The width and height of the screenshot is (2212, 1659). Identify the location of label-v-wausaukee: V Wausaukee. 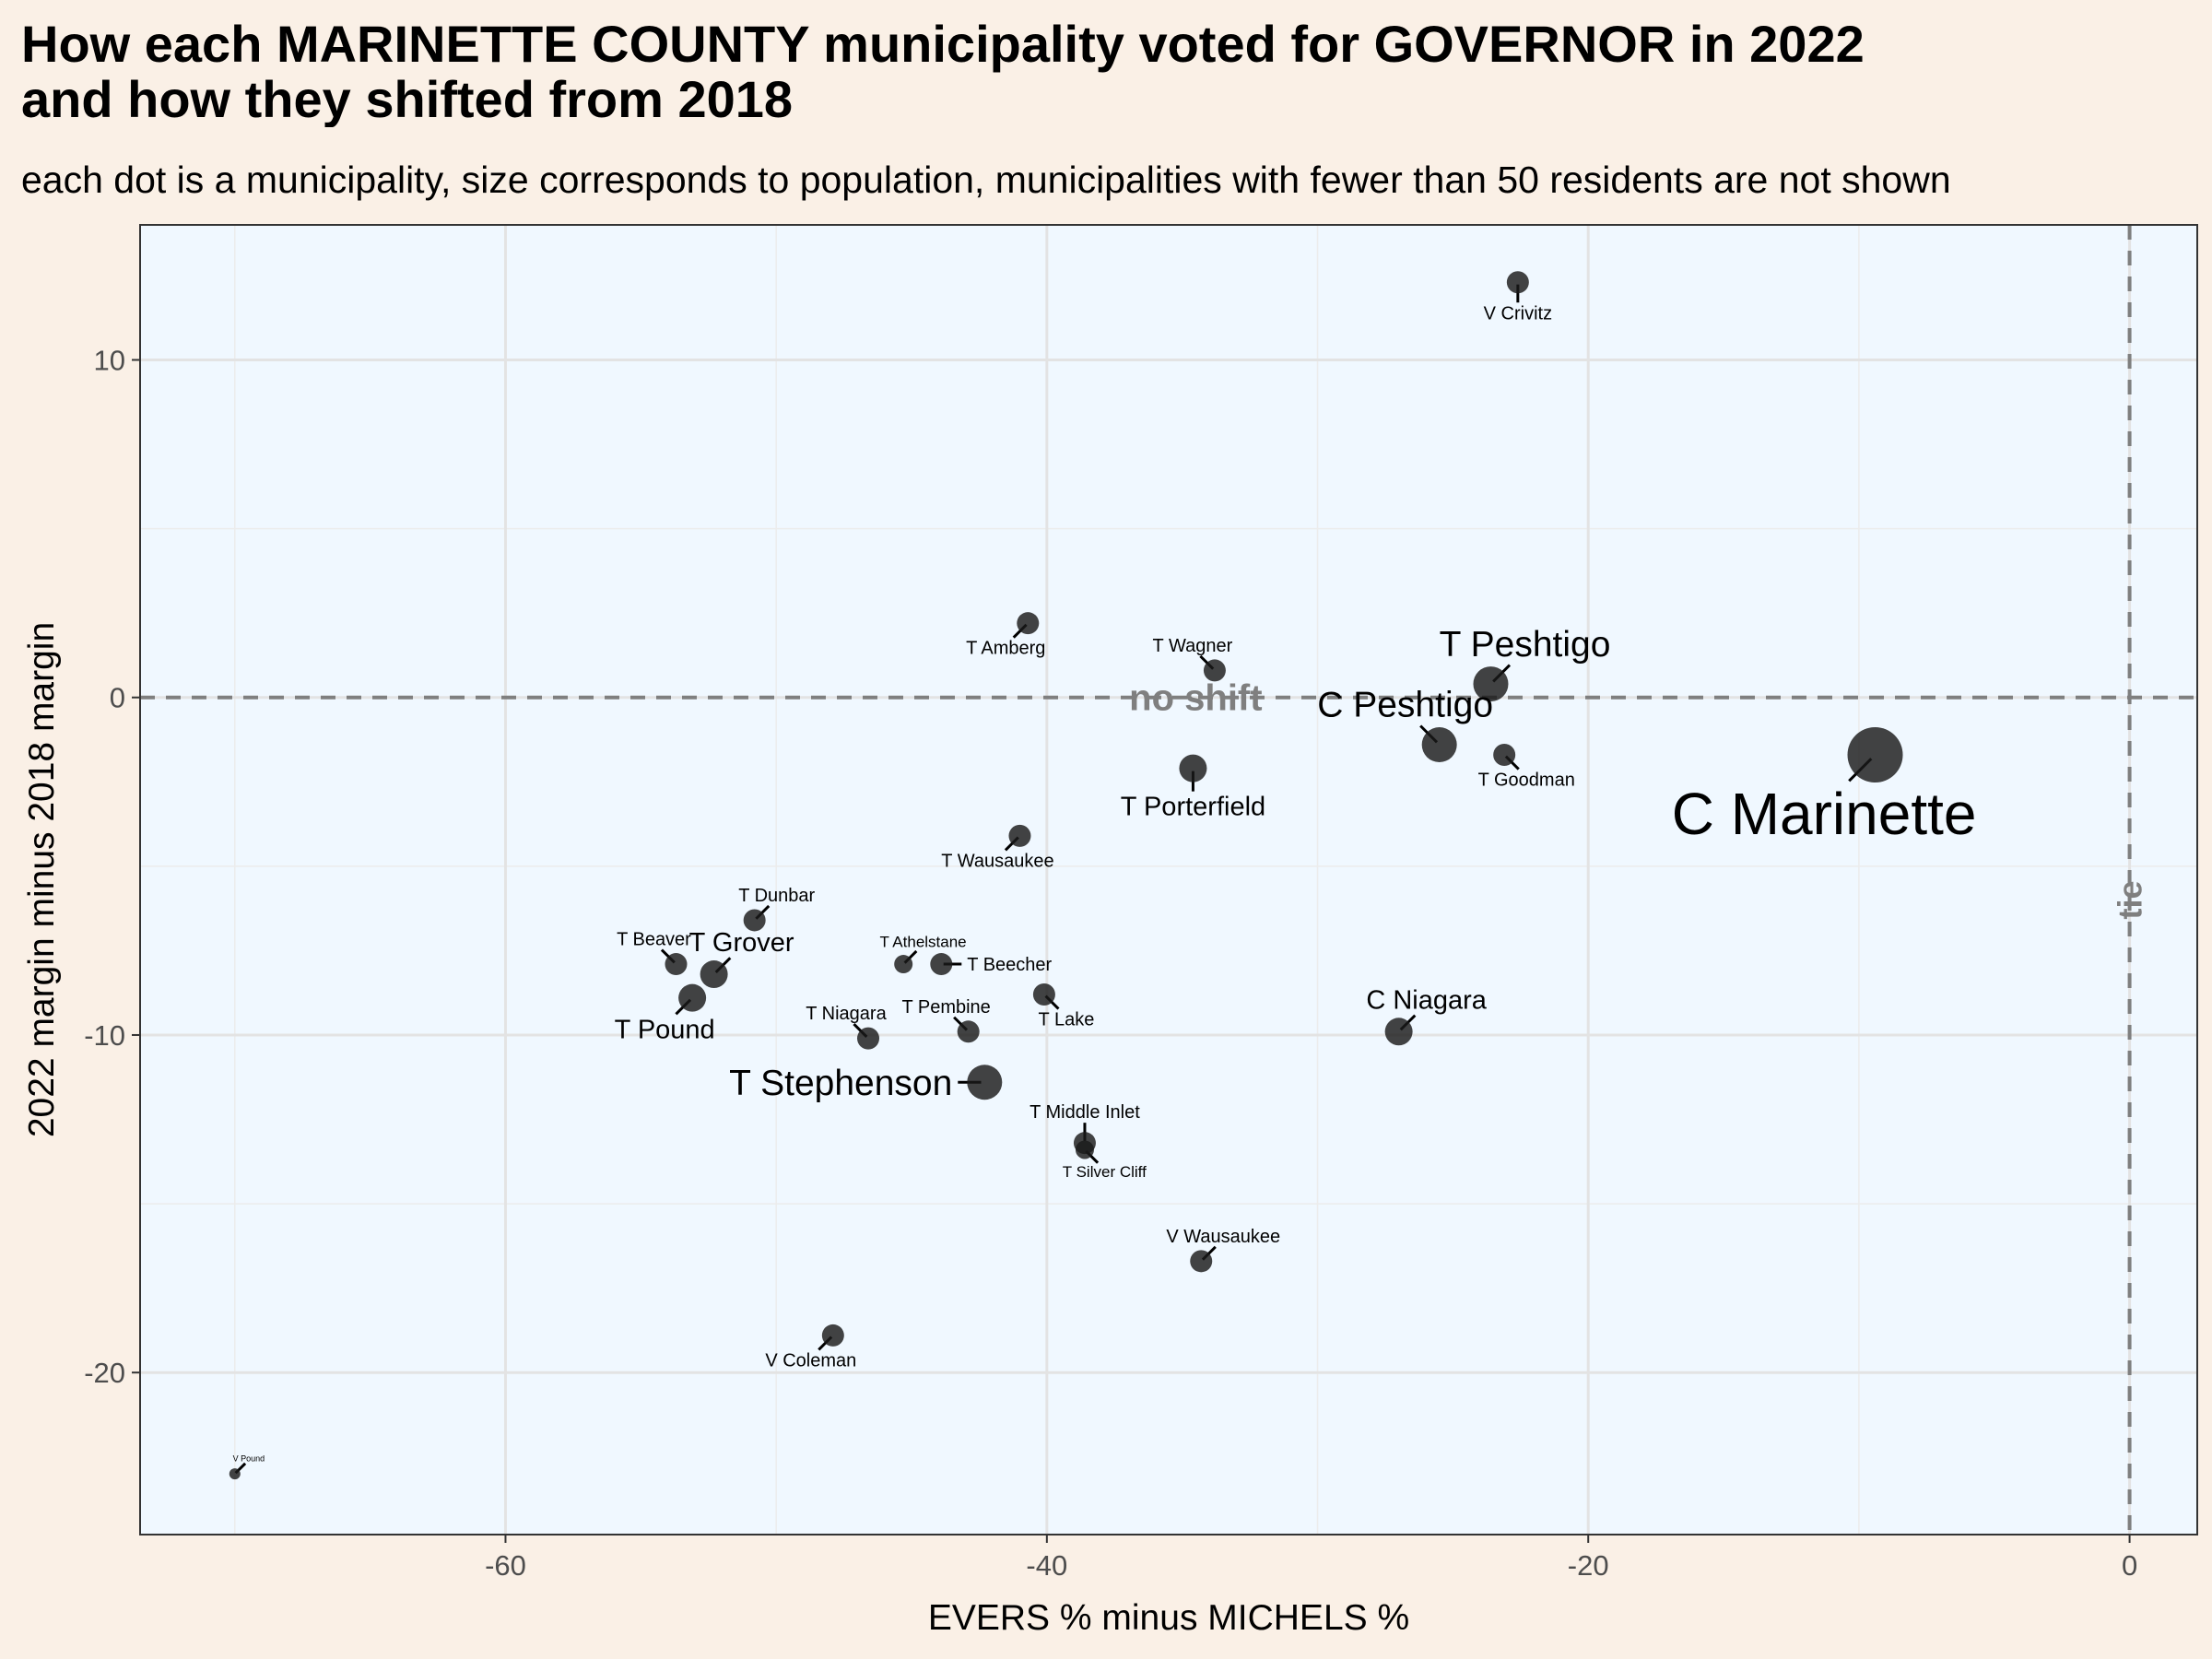
(1223, 1237).